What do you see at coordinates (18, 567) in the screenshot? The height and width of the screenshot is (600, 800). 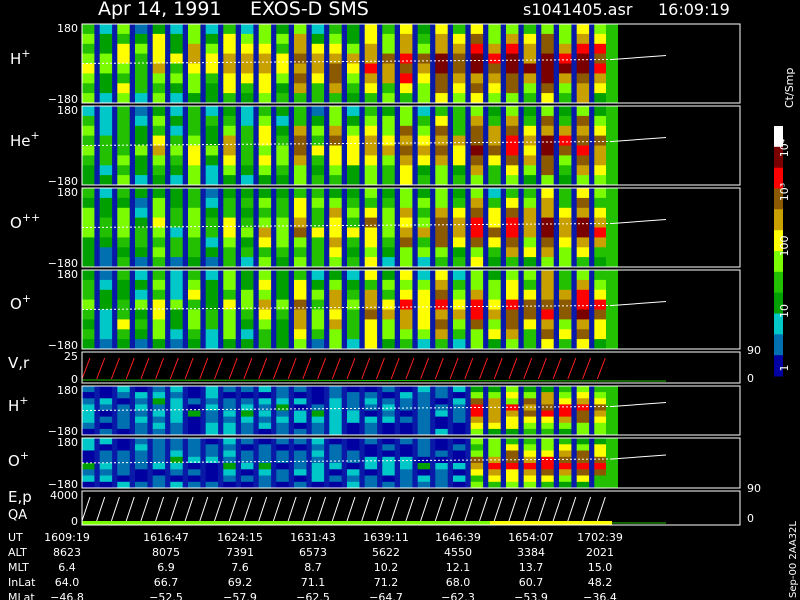 I see `ephem-row-name: MLT` at bounding box center [18, 567].